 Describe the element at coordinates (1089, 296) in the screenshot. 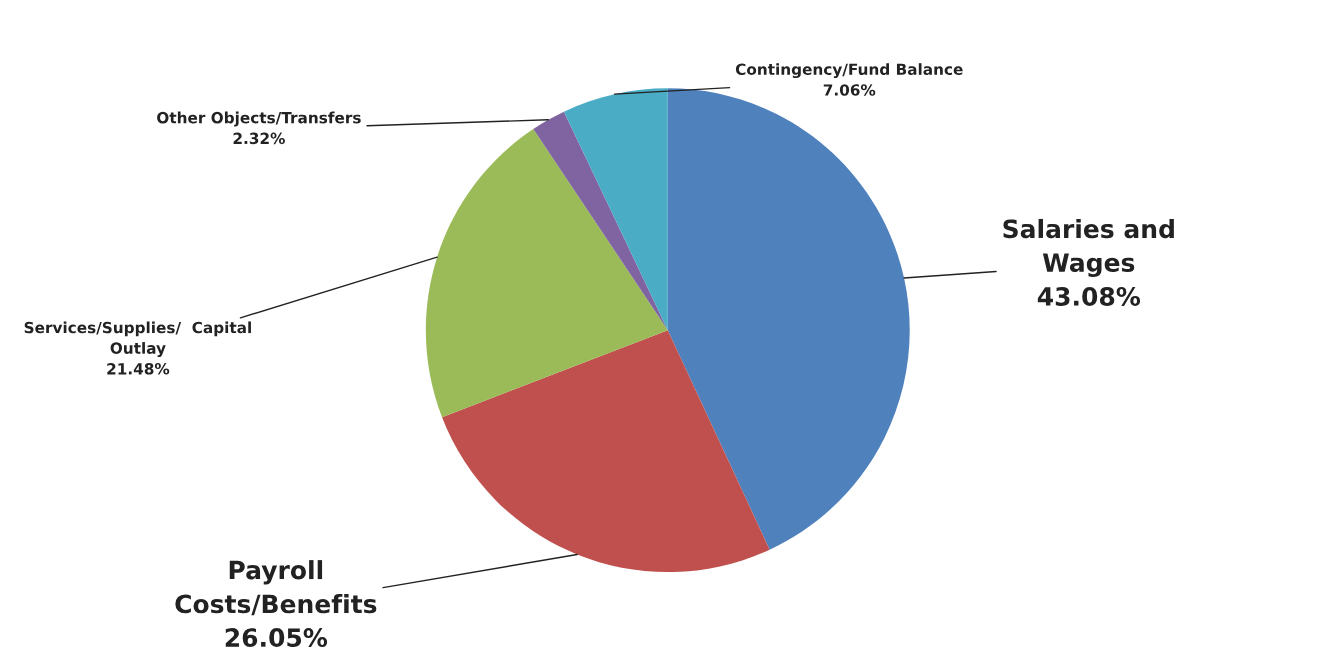

I see `data-label: 43.08%` at that location.